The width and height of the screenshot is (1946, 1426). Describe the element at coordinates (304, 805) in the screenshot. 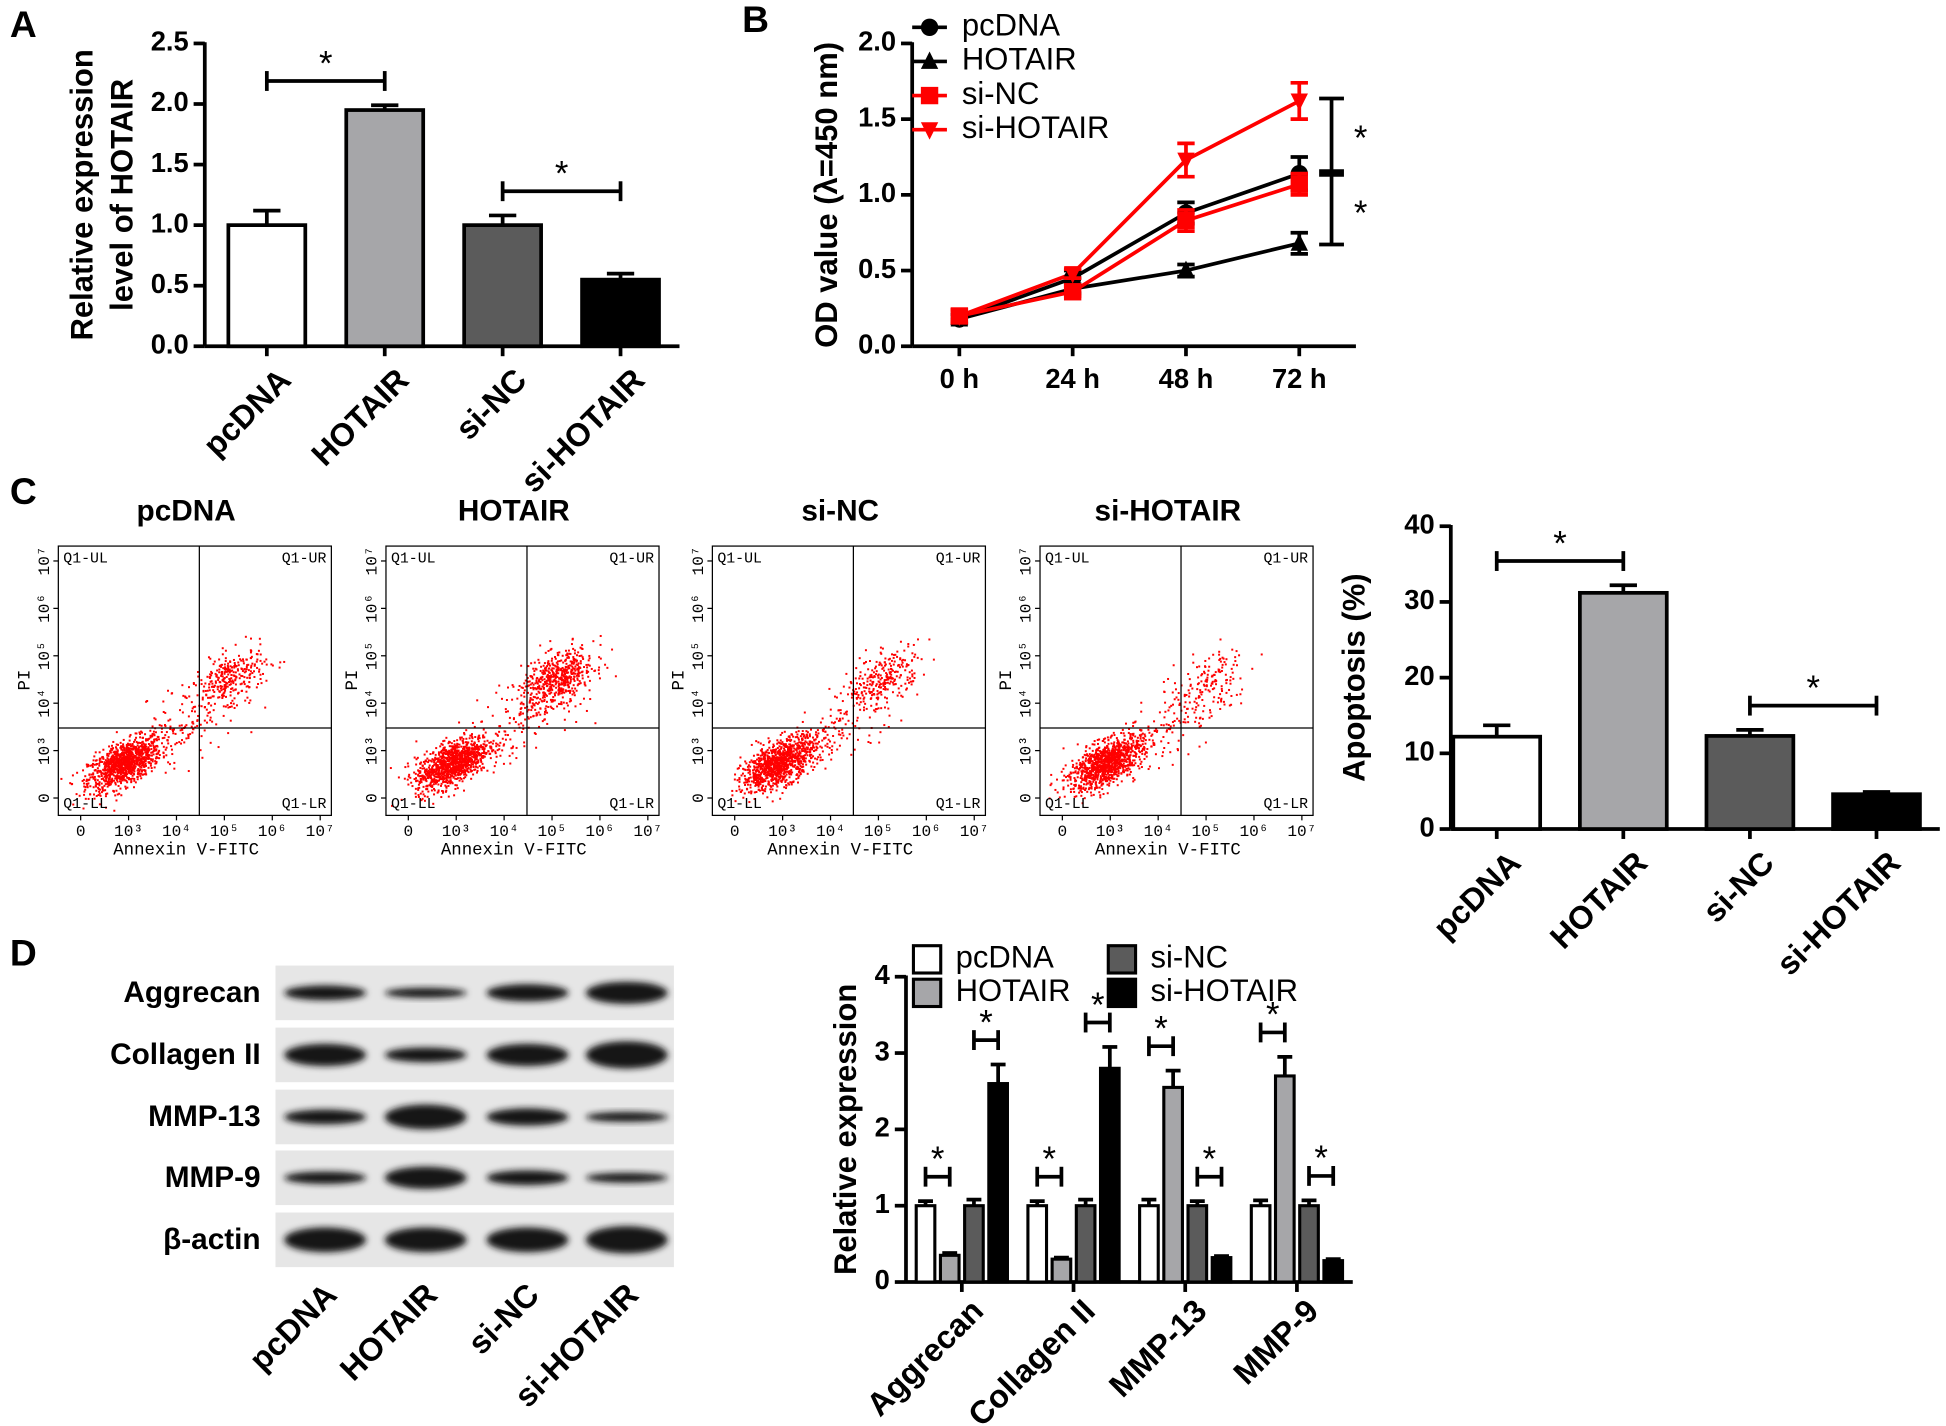

I see `quadrant-label: Q1-LR` at that location.